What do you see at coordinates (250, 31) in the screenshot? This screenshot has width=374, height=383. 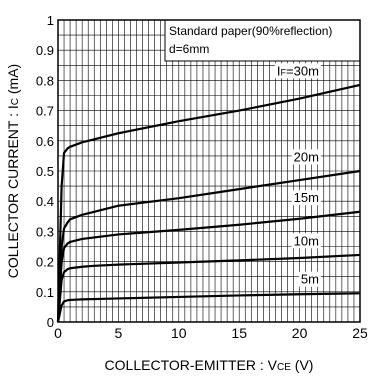 I see `condition-line-1: Standard paper(90%reflection)` at bounding box center [250, 31].